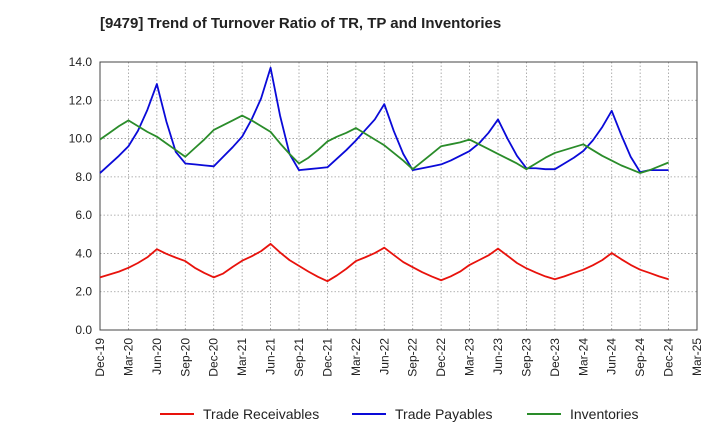 This screenshot has width=720, height=440. Describe the element at coordinates (640, 357) in the screenshot. I see `x-tick-label: Sep-24` at that location.